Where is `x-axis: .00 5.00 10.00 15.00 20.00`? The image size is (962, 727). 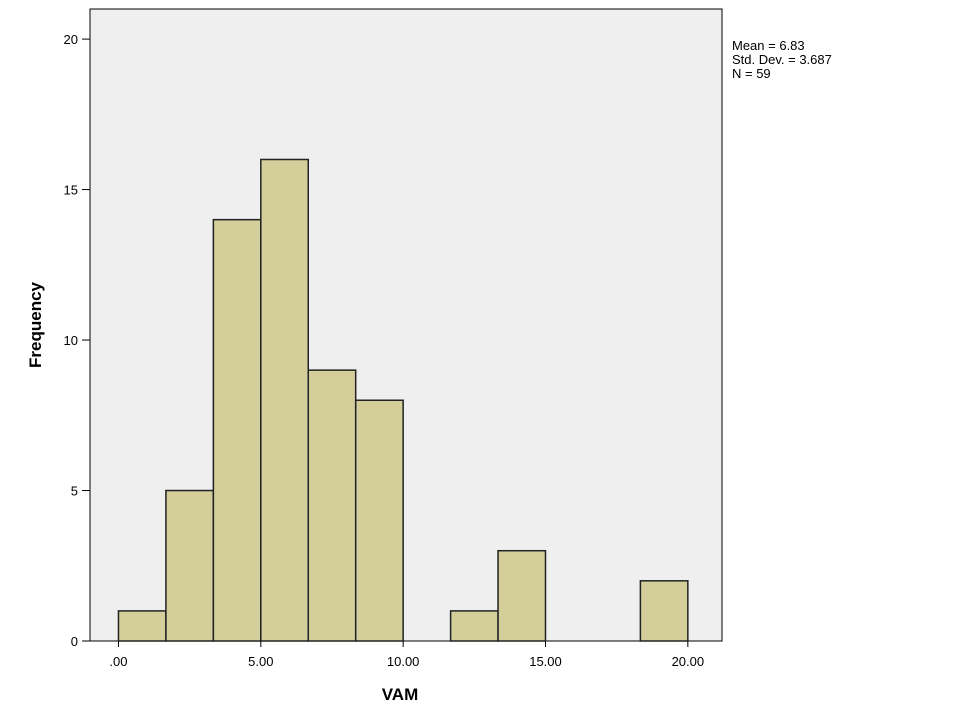
x-axis: .00 5.00 10.00 15.00 20.00 is located at coordinates (406, 655).